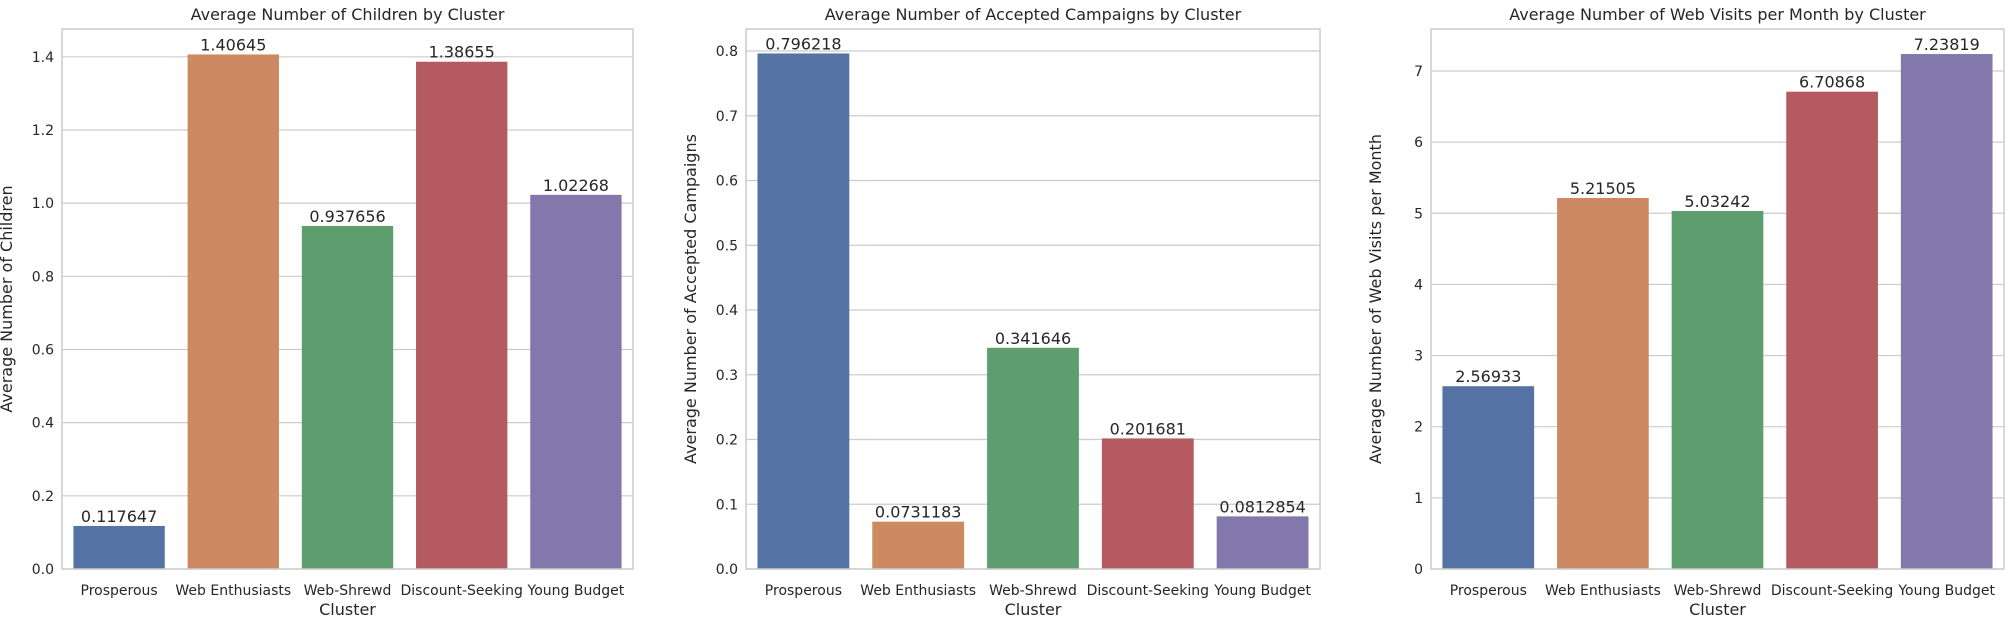  What do you see at coordinates (119, 516) in the screenshot?
I see `bar-value-label: 0.117647` at bounding box center [119, 516].